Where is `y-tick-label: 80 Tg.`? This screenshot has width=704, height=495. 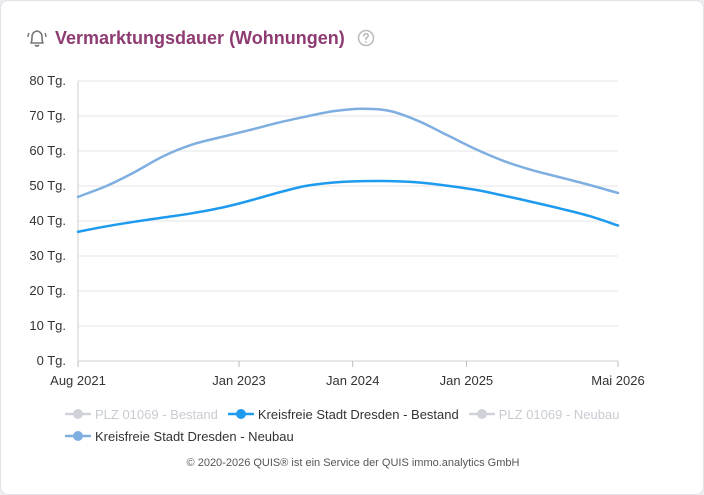
y-tick-label: 80 Tg. is located at coordinates (47, 80).